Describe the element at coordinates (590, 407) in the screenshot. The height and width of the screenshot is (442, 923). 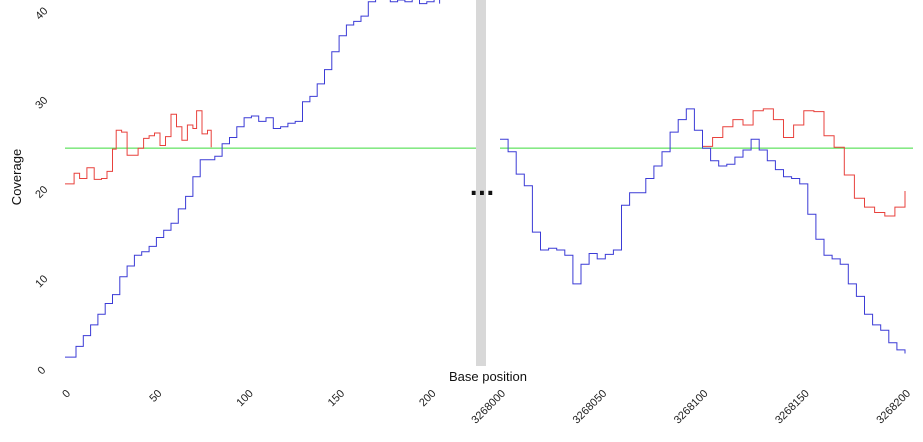
I see `x-tick-label: 3268050` at that location.